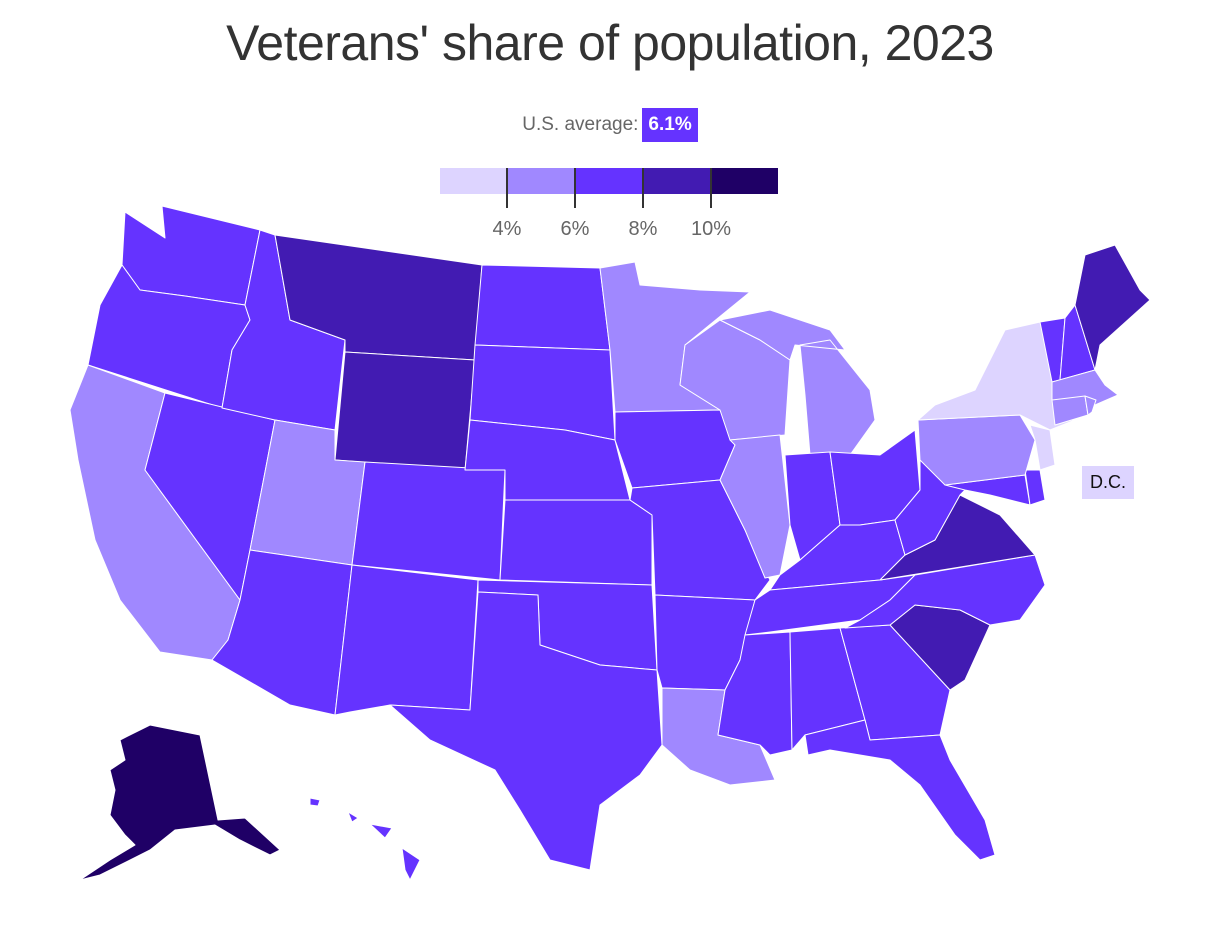 This screenshot has width=1220, height=932. What do you see at coordinates (670, 125) in the screenshot?
I see `us-average-badge: 6.1%` at bounding box center [670, 125].